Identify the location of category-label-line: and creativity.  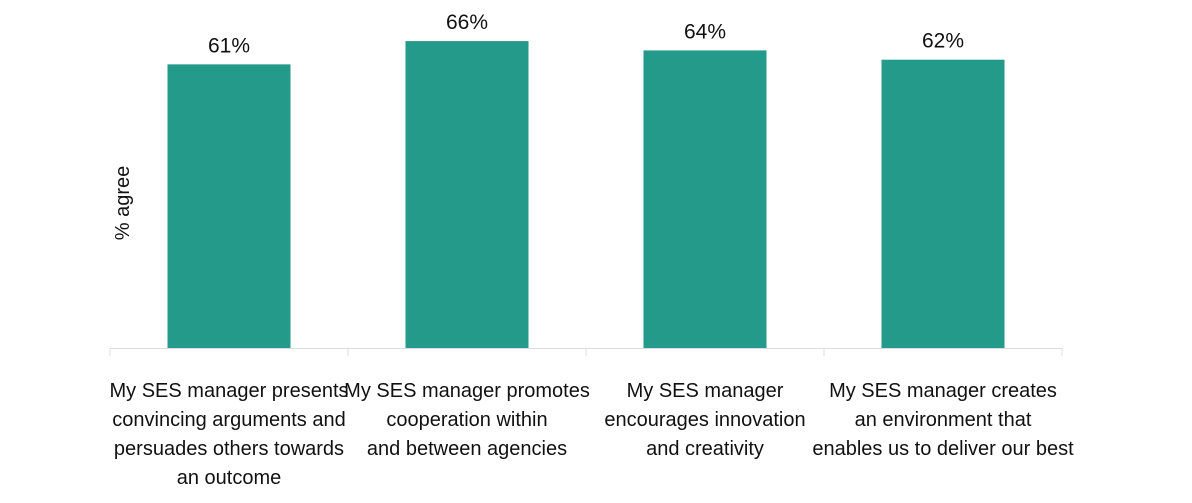
(705, 449).